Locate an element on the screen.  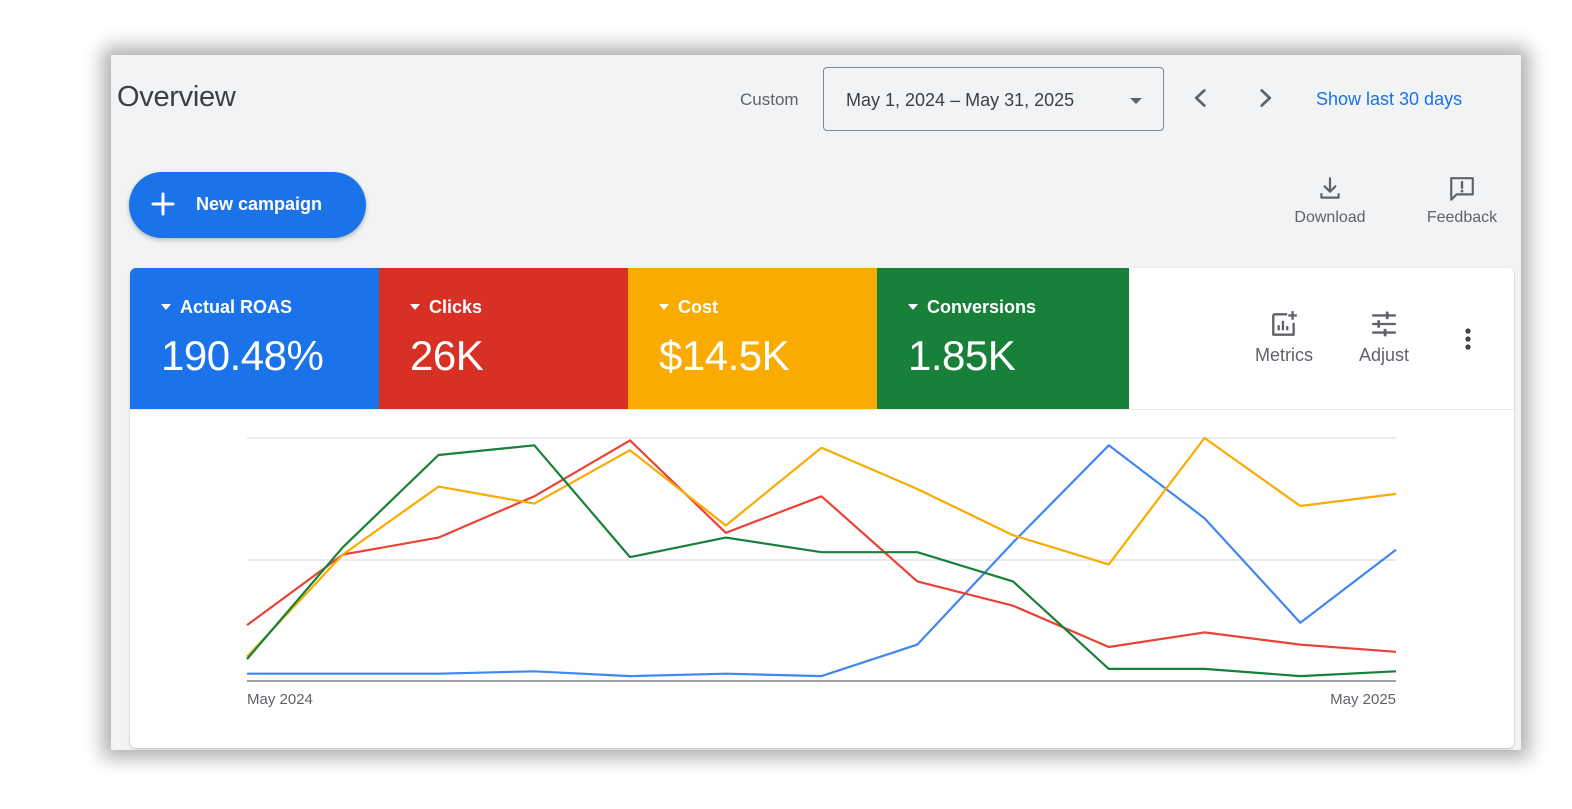
bar-chart-add-icon is located at coordinates (1284, 323).